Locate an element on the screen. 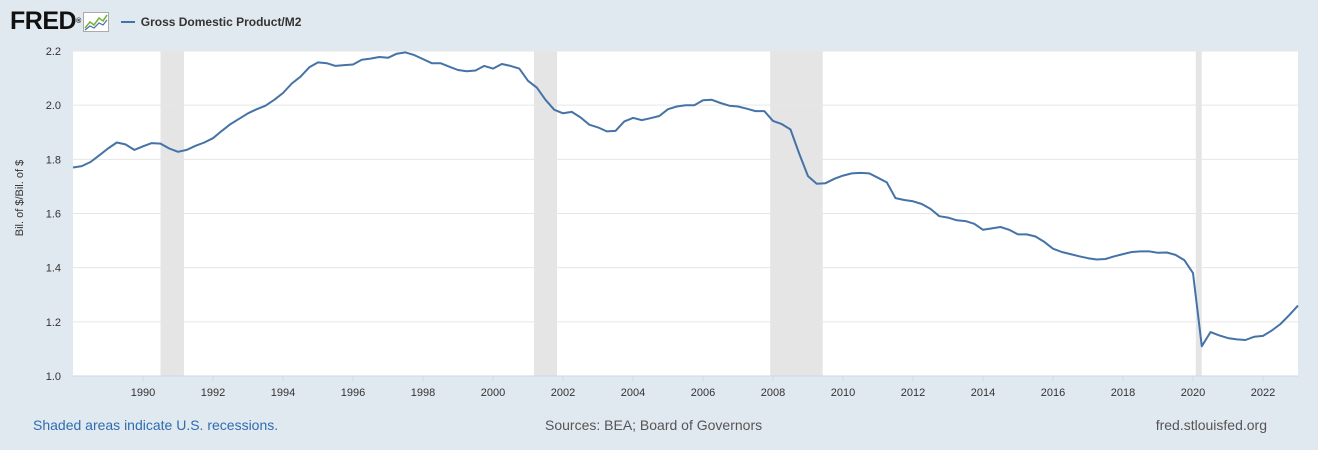  y-tick-label: 1.8 is located at coordinates (53, 160).